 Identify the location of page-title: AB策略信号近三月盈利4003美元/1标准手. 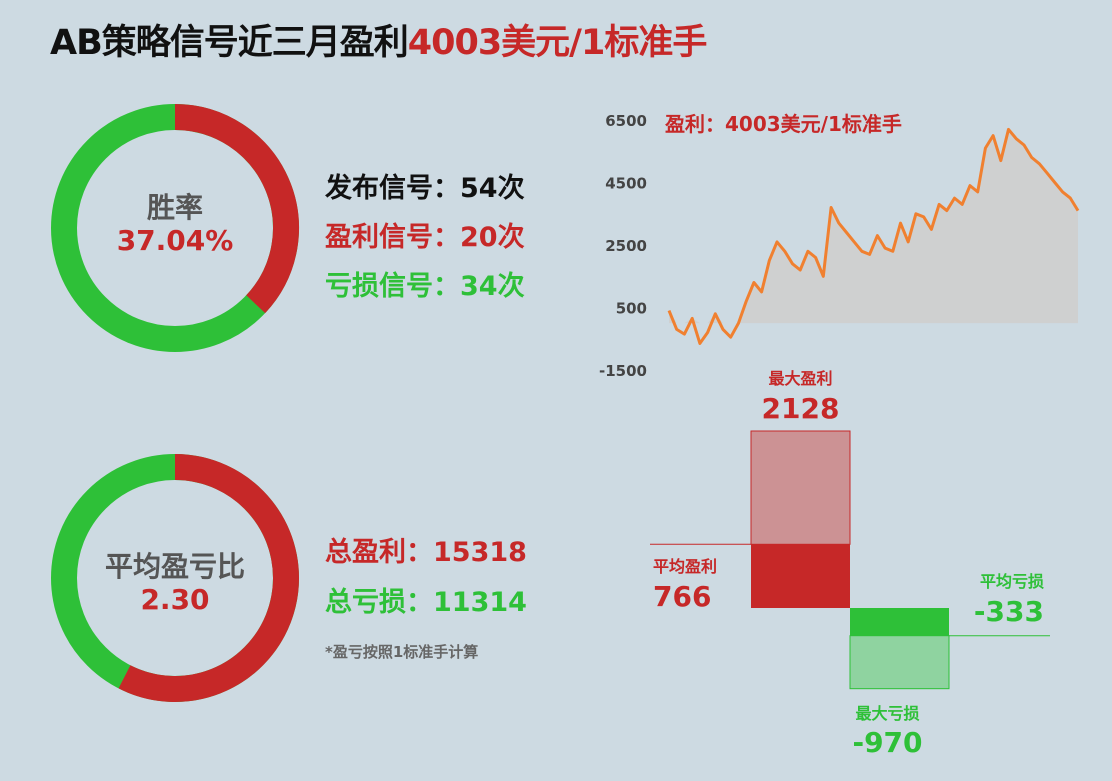
(379, 39).